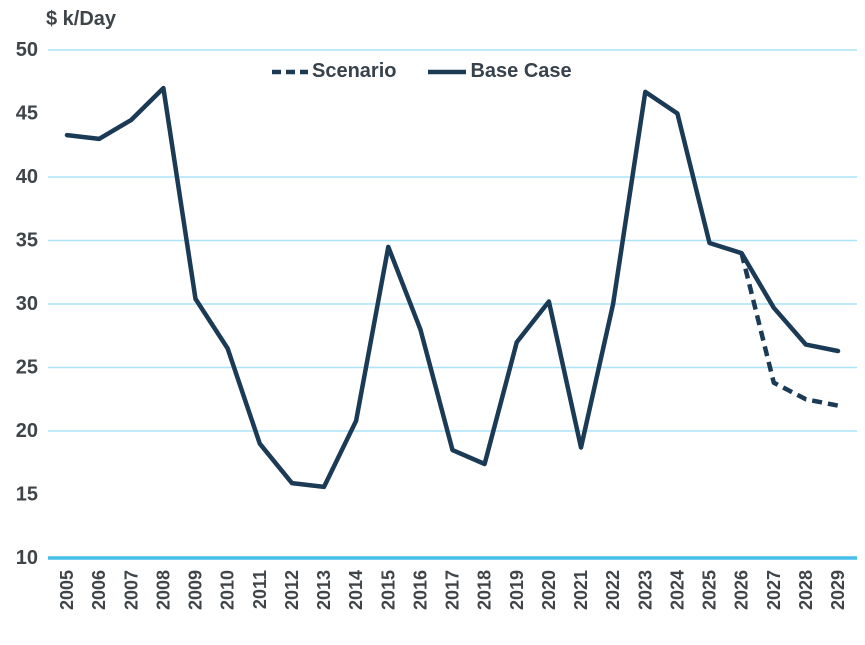 The image size is (865, 645). I want to click on legend: Scenario Base Case, so click(421, 71).